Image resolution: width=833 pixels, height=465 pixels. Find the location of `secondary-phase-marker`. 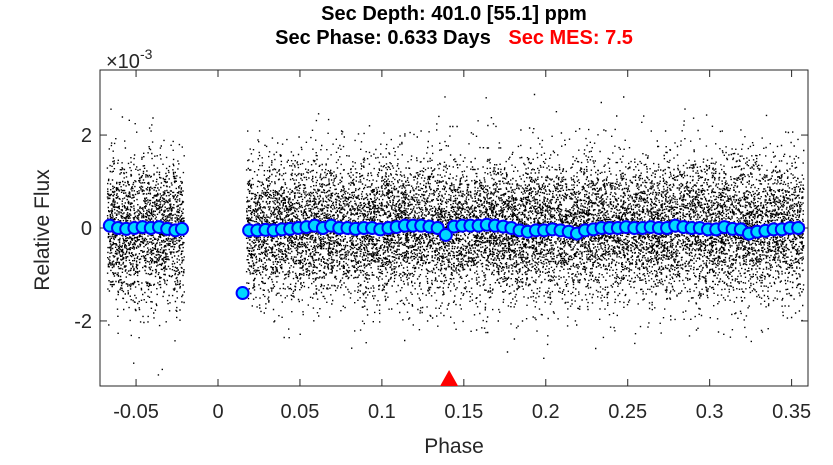

secondary-phase-marker is located at coordinates (449, 378).